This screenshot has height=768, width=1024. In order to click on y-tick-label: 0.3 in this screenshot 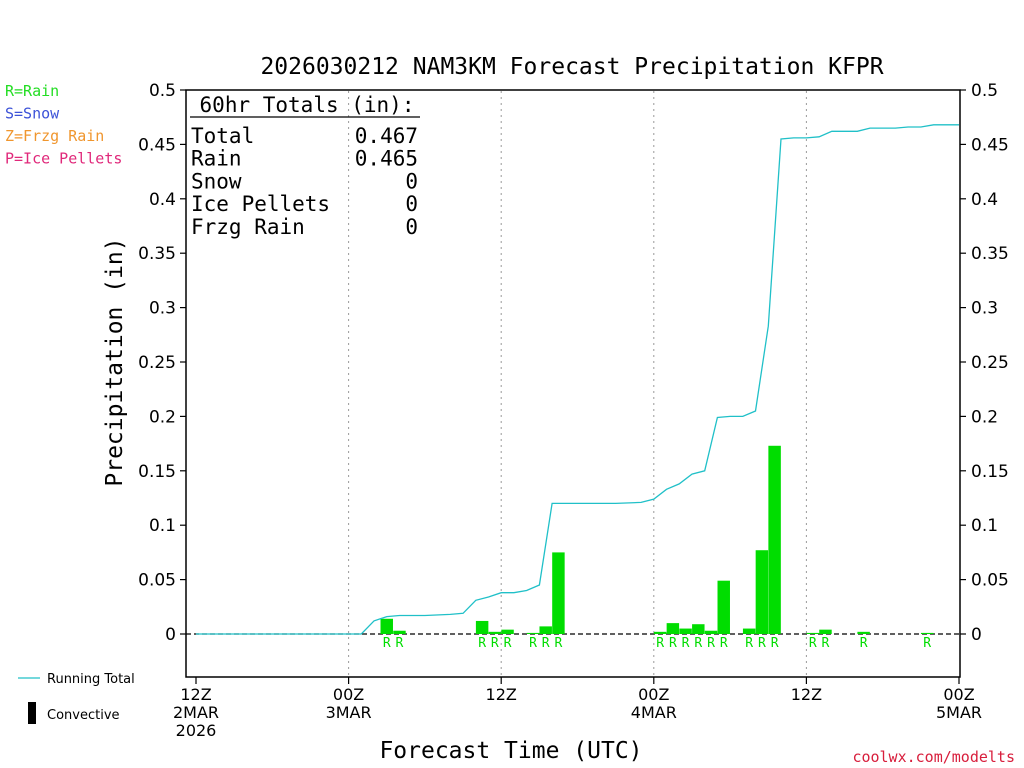, I will do `click(162, 309)`.